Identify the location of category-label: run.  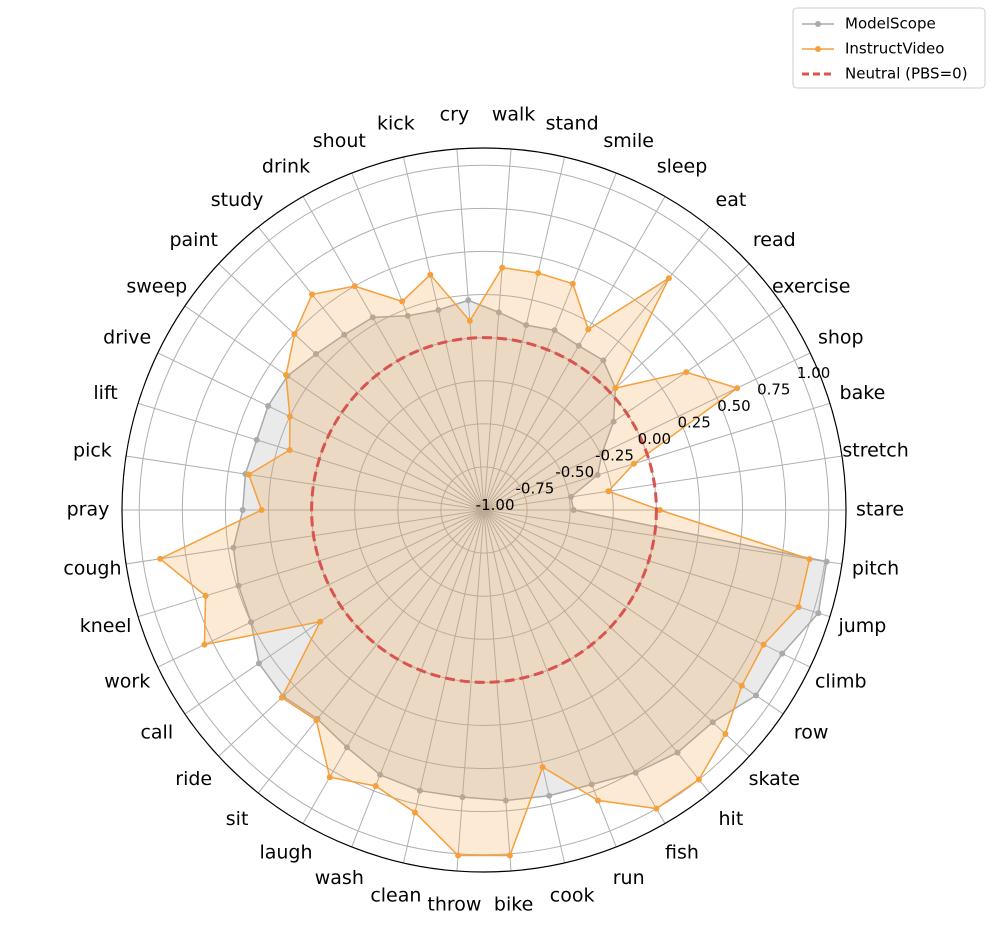
(629, 878).